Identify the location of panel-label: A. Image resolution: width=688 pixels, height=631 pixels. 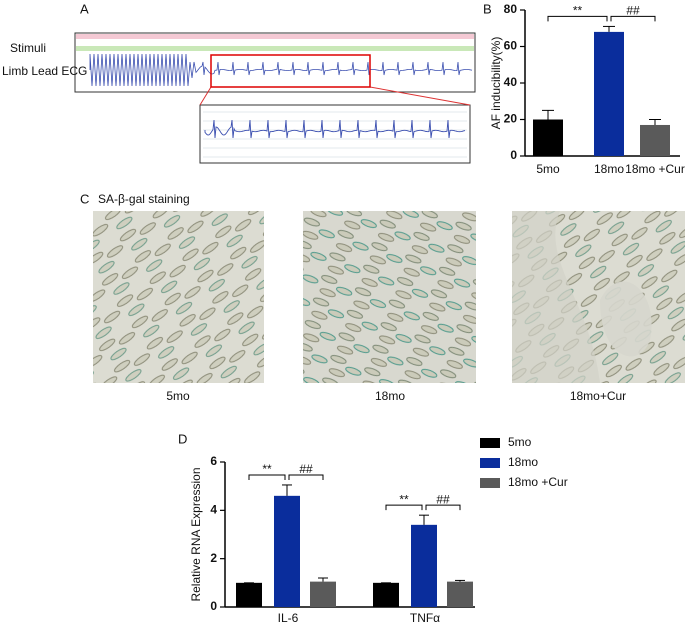
(84, 8).